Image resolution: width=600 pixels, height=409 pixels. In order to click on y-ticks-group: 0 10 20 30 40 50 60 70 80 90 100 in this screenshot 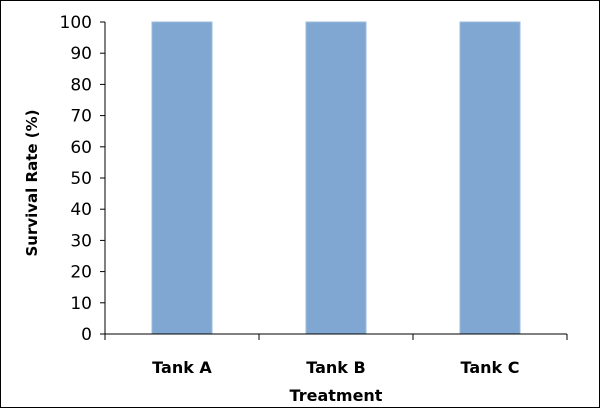, I will do `click(82, 179)`.